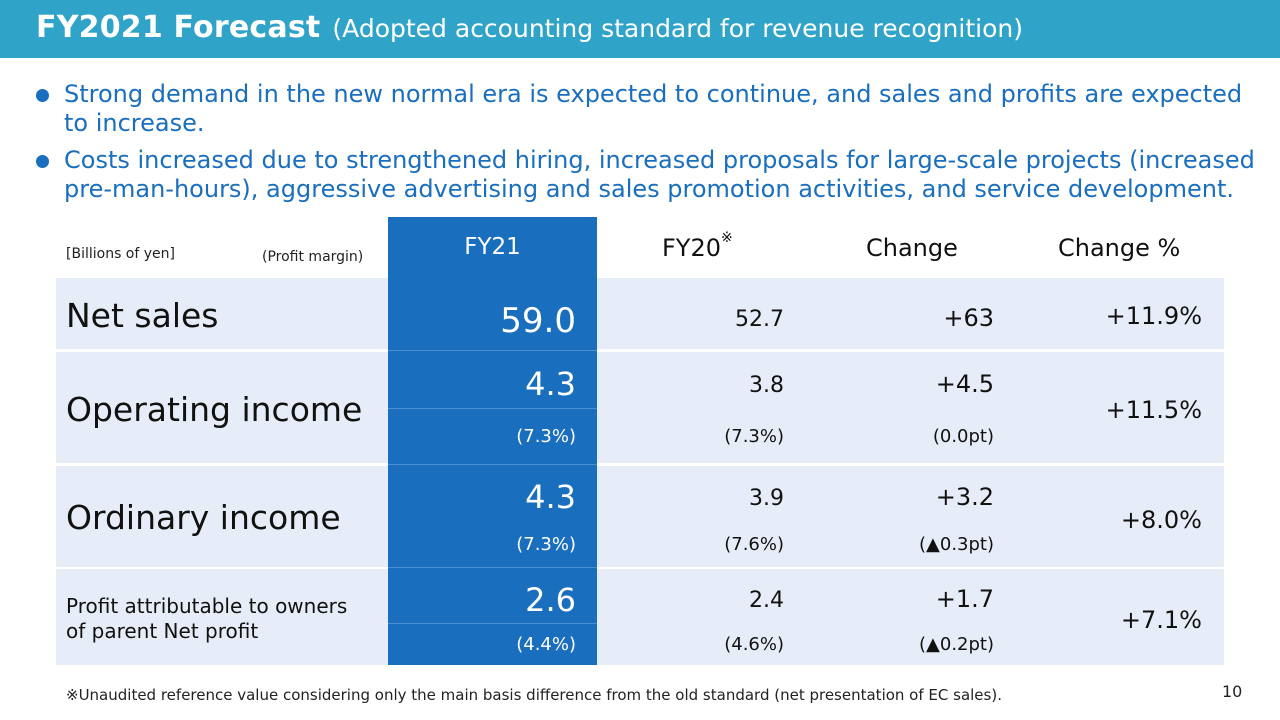 The width and height of the screenshot is (1280, 720). Describe the element at coordinates (203, 517) in the screenshot. I see `row-label-ordinary-income: Ordinary income` at that location.